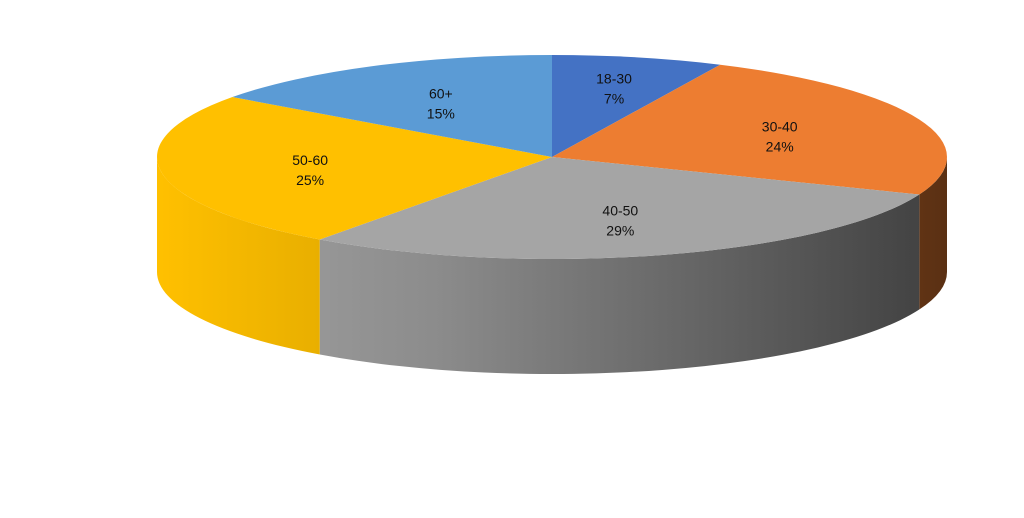  I want to click on slice-value-label: 25%, so click(310, 180).